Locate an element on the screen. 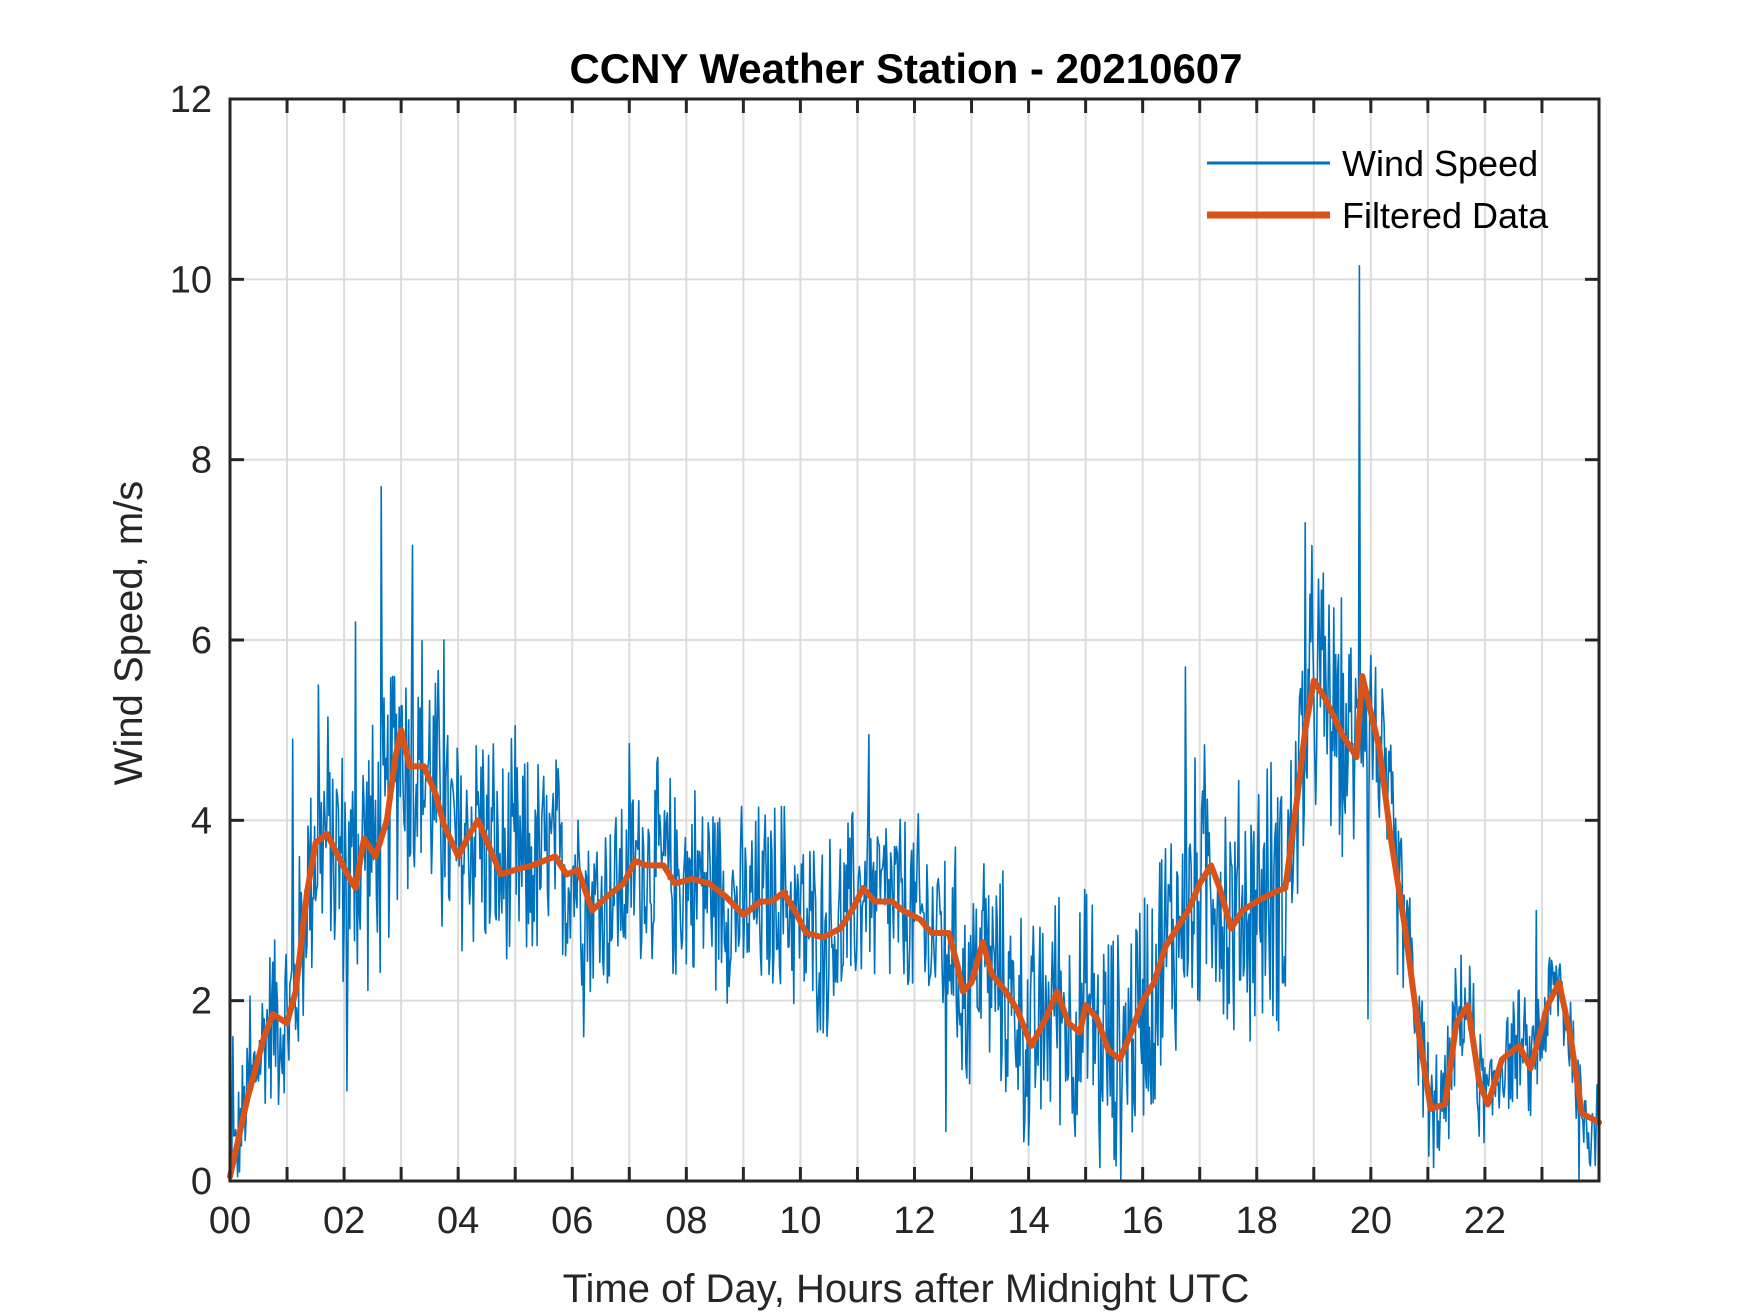 The height and width of the screenshot is (1313, 1750). legend-label-filtered-data: Filtered Data is located at coordinates (1445, 215).